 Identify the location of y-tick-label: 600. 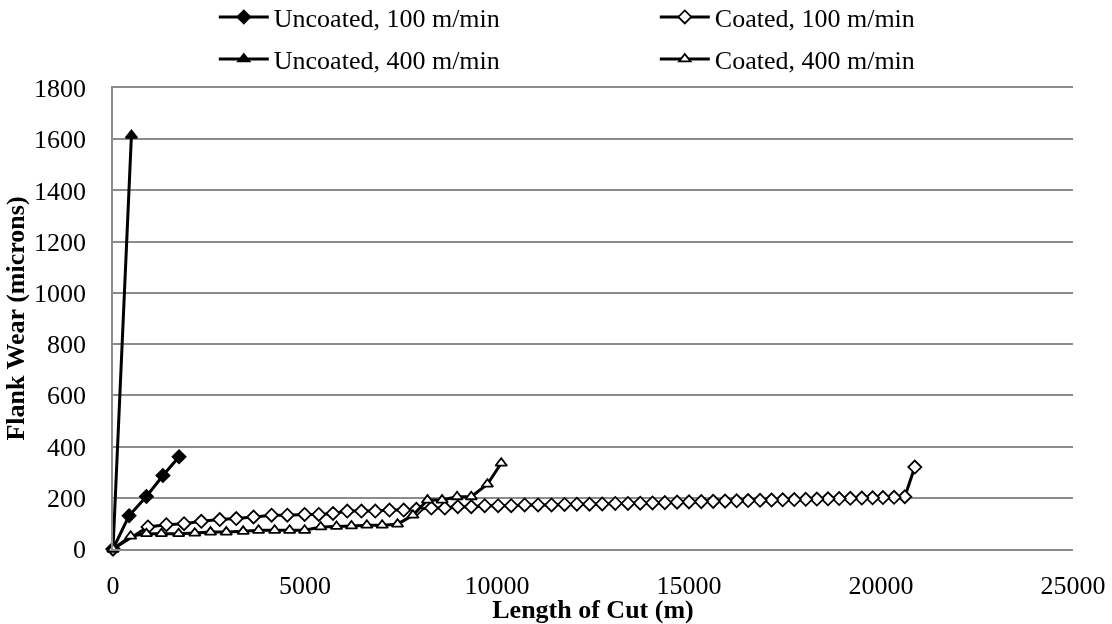
(67, 396).